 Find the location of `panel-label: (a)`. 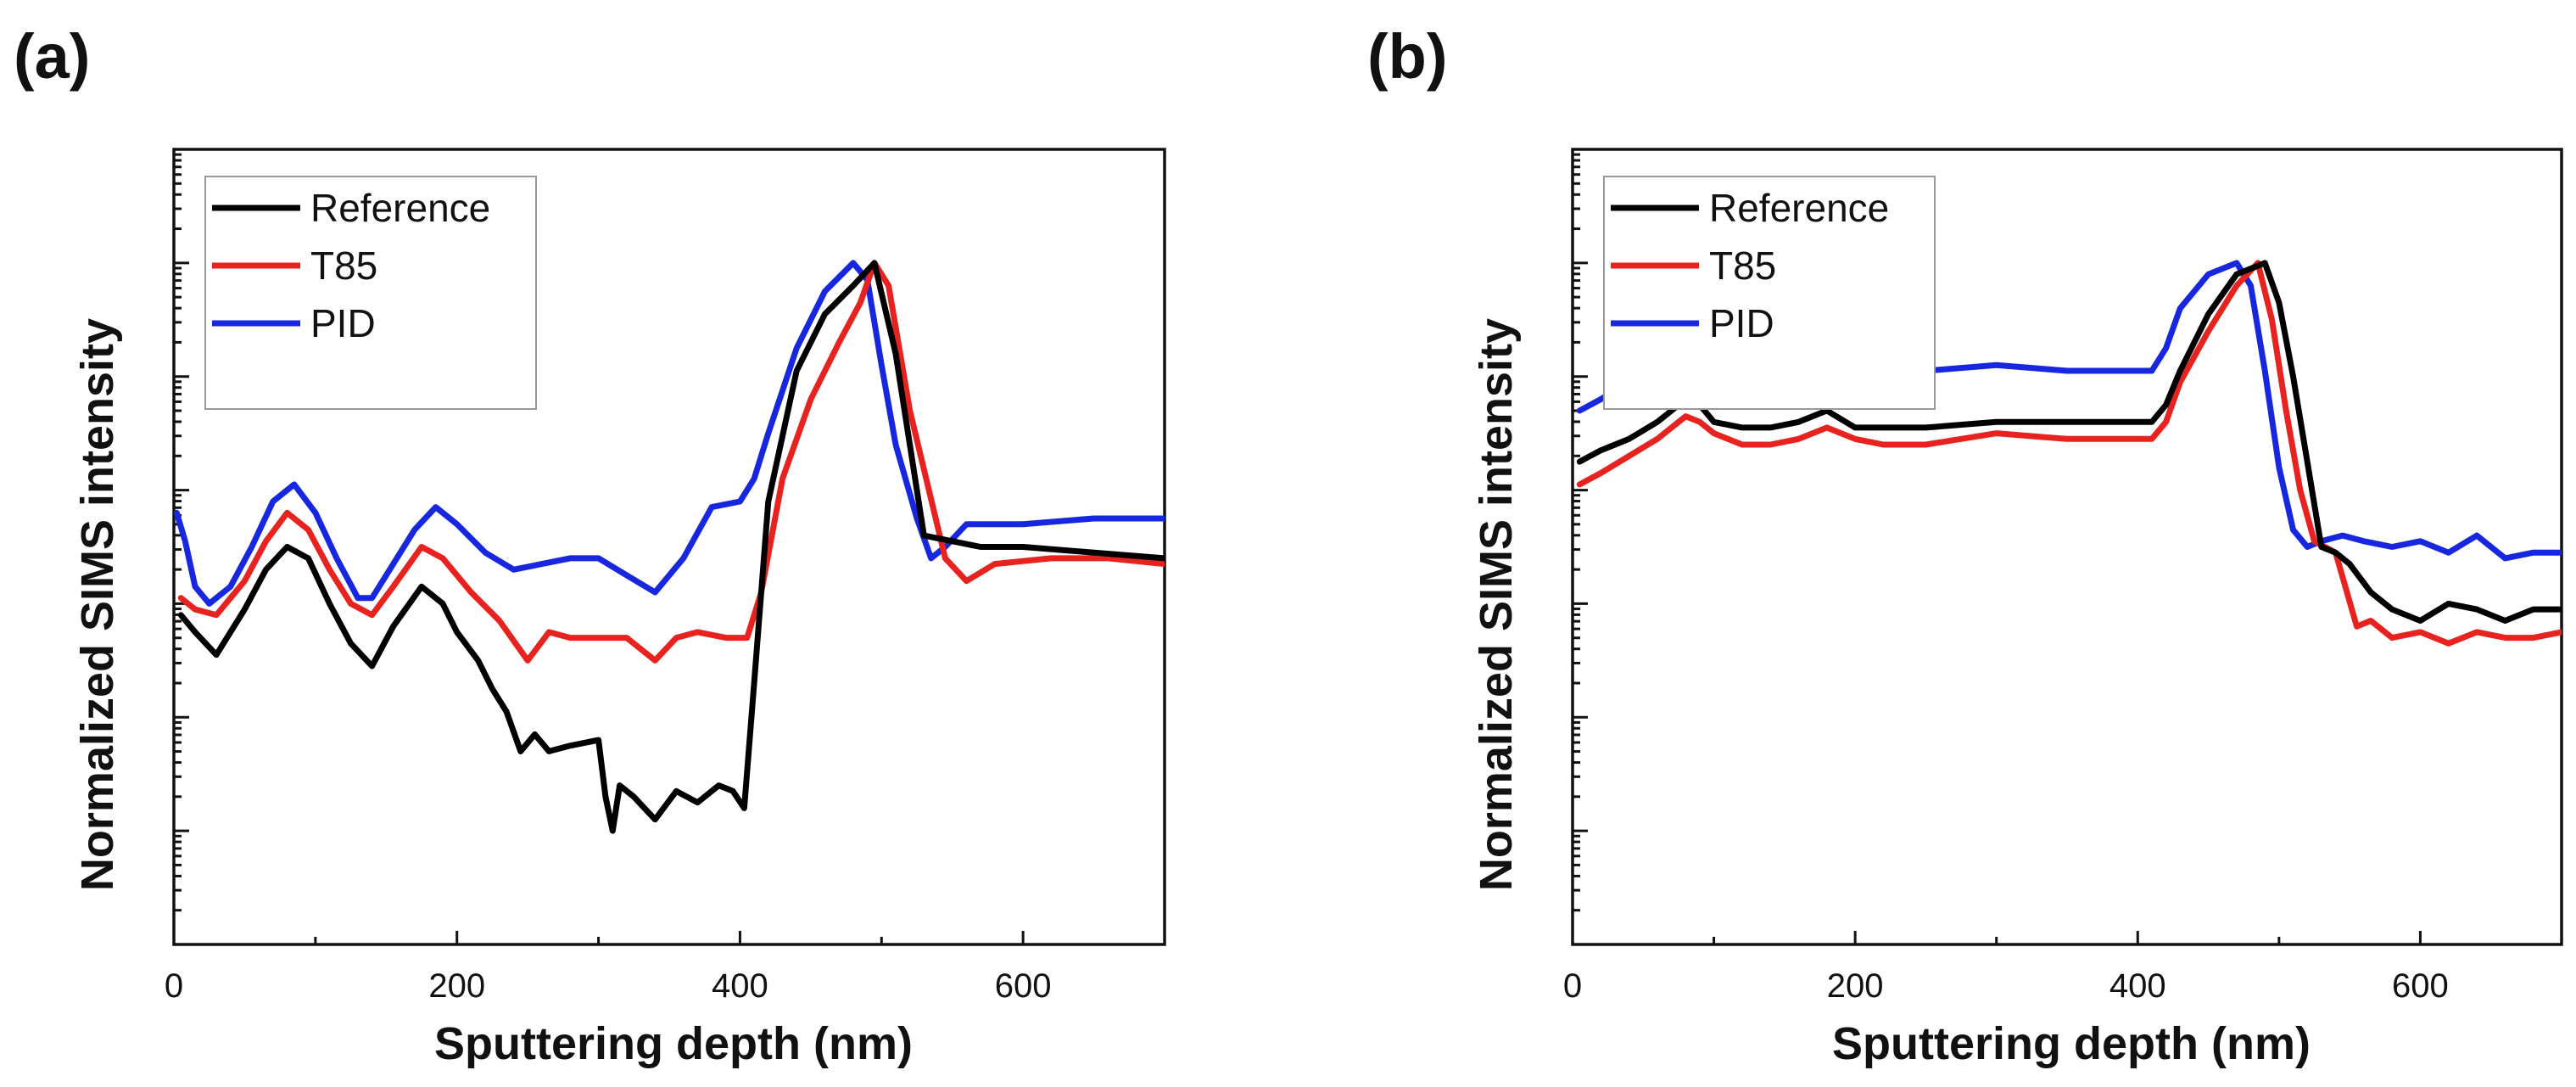

panel-label: (a) is located at coordinates (52, 56).